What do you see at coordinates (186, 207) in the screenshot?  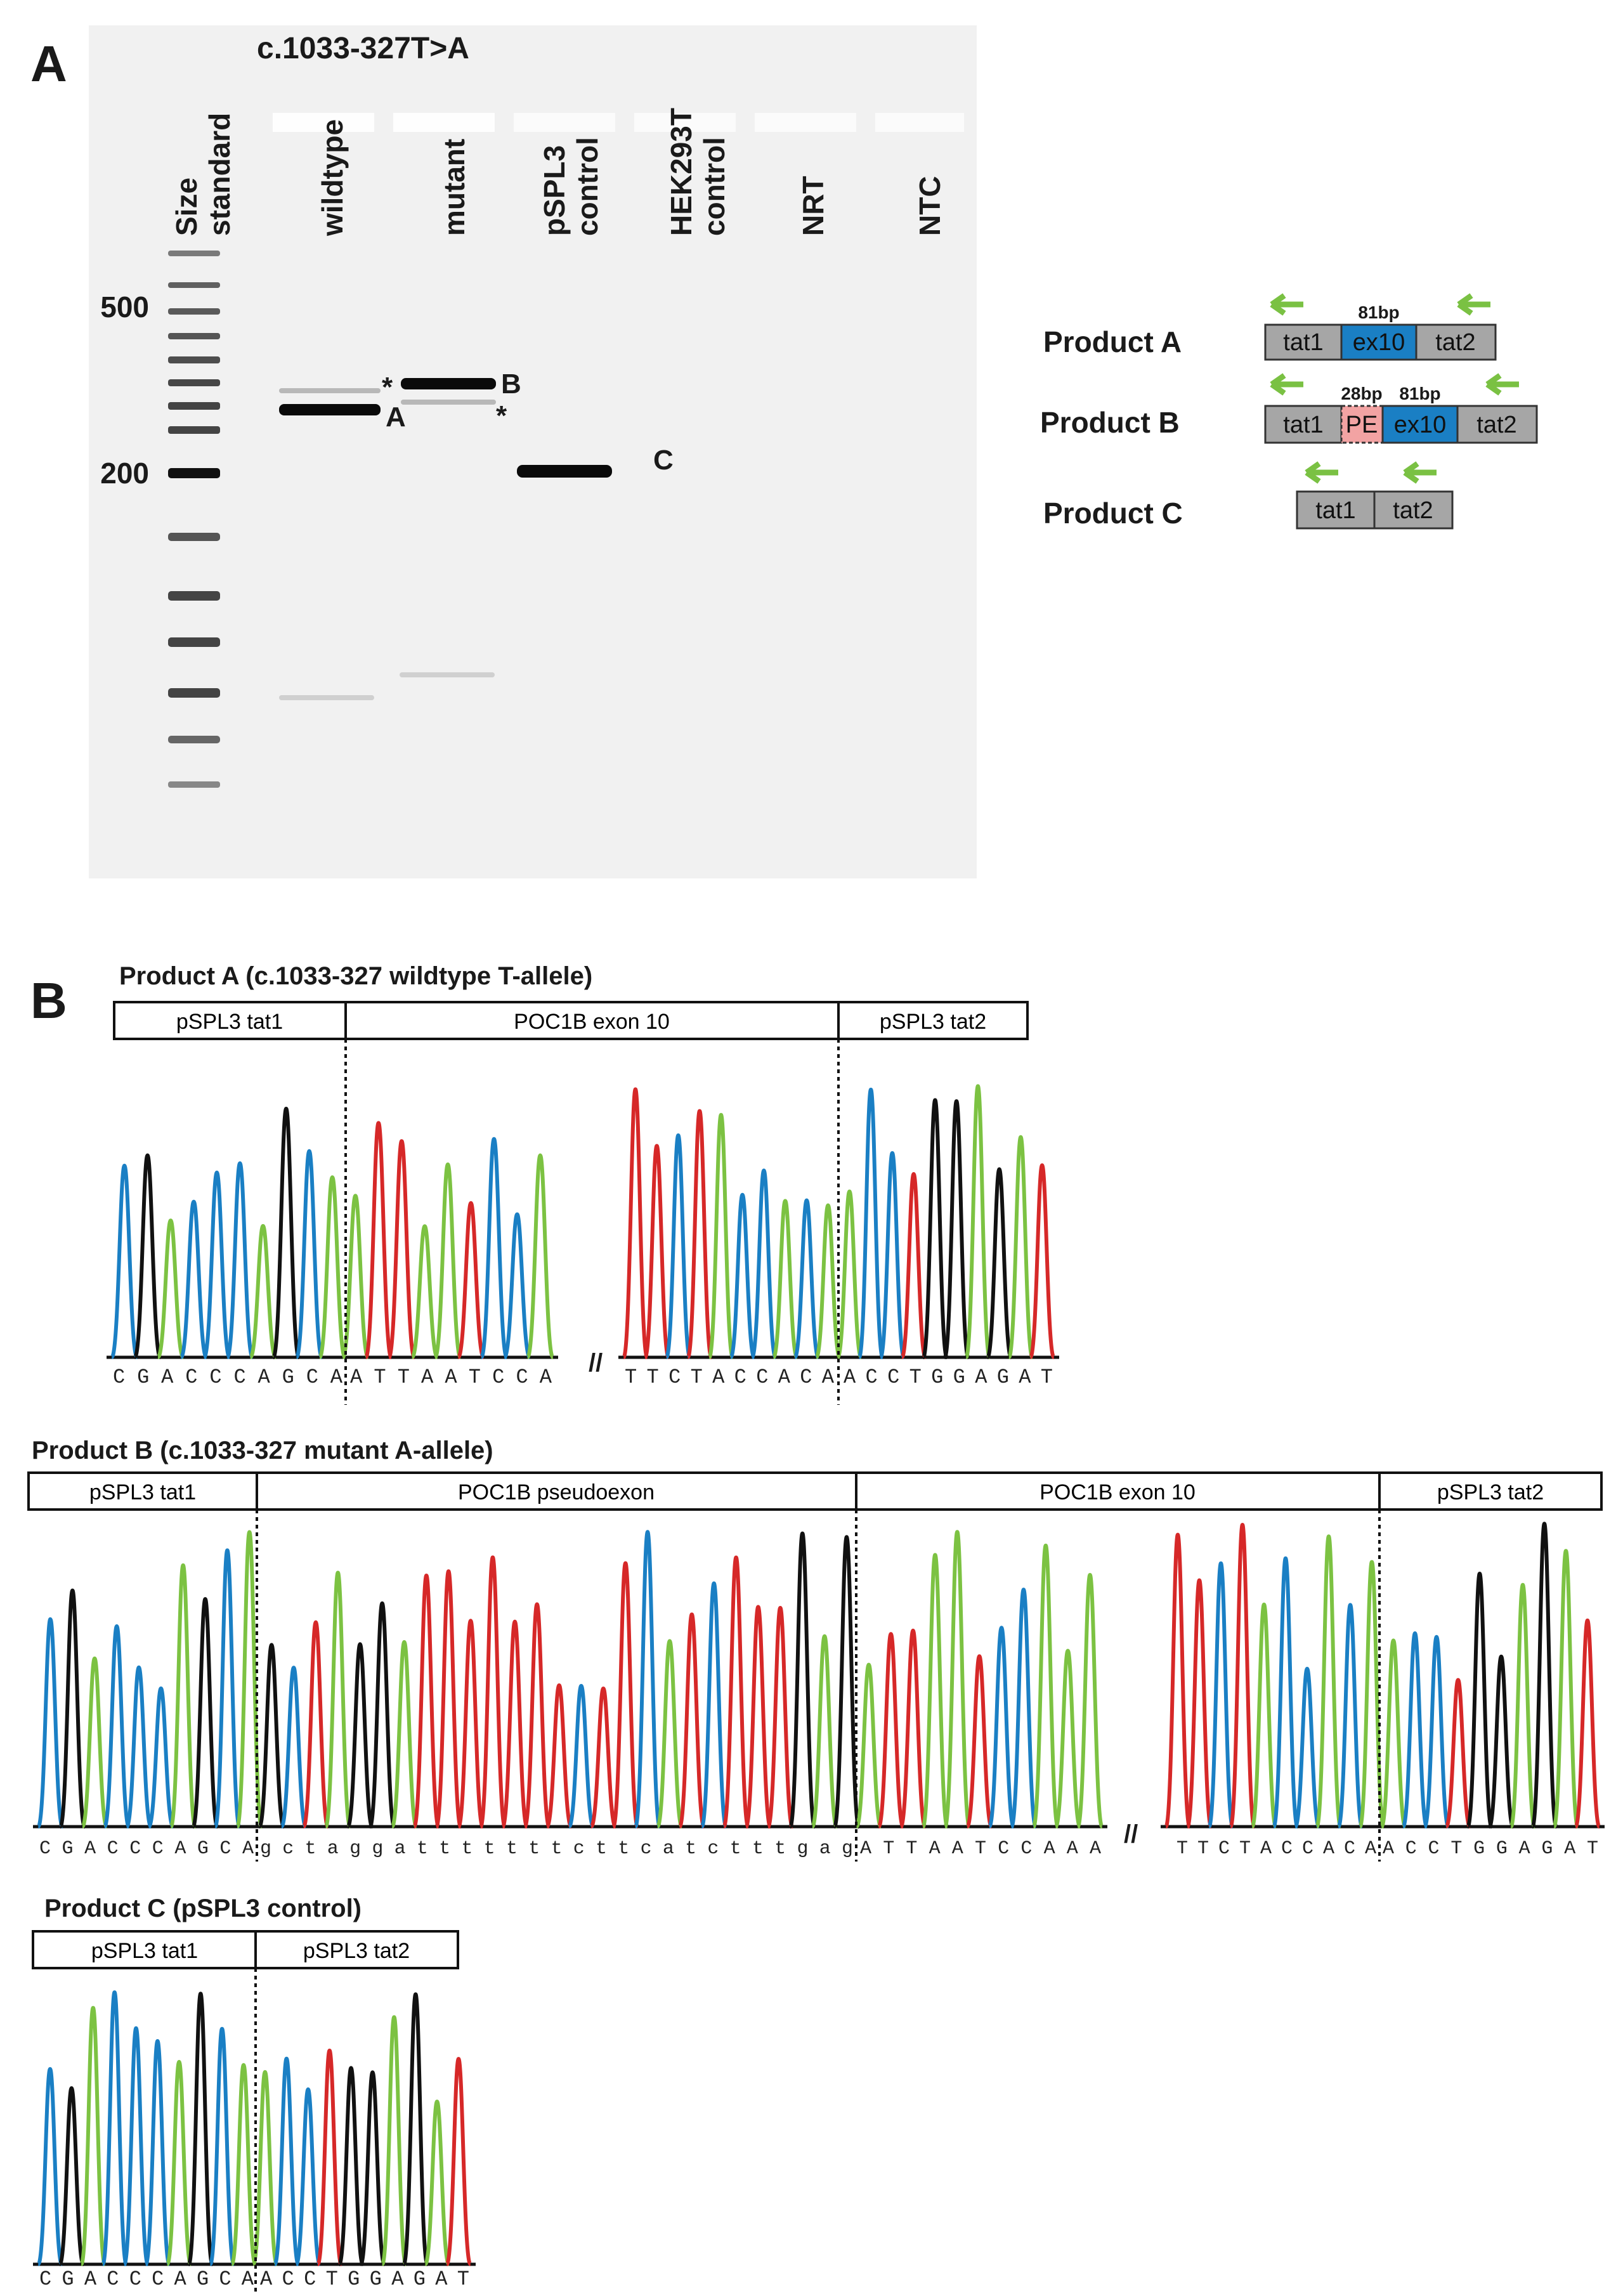 I see `lane-label: Size` at bounding box center [186, 207].